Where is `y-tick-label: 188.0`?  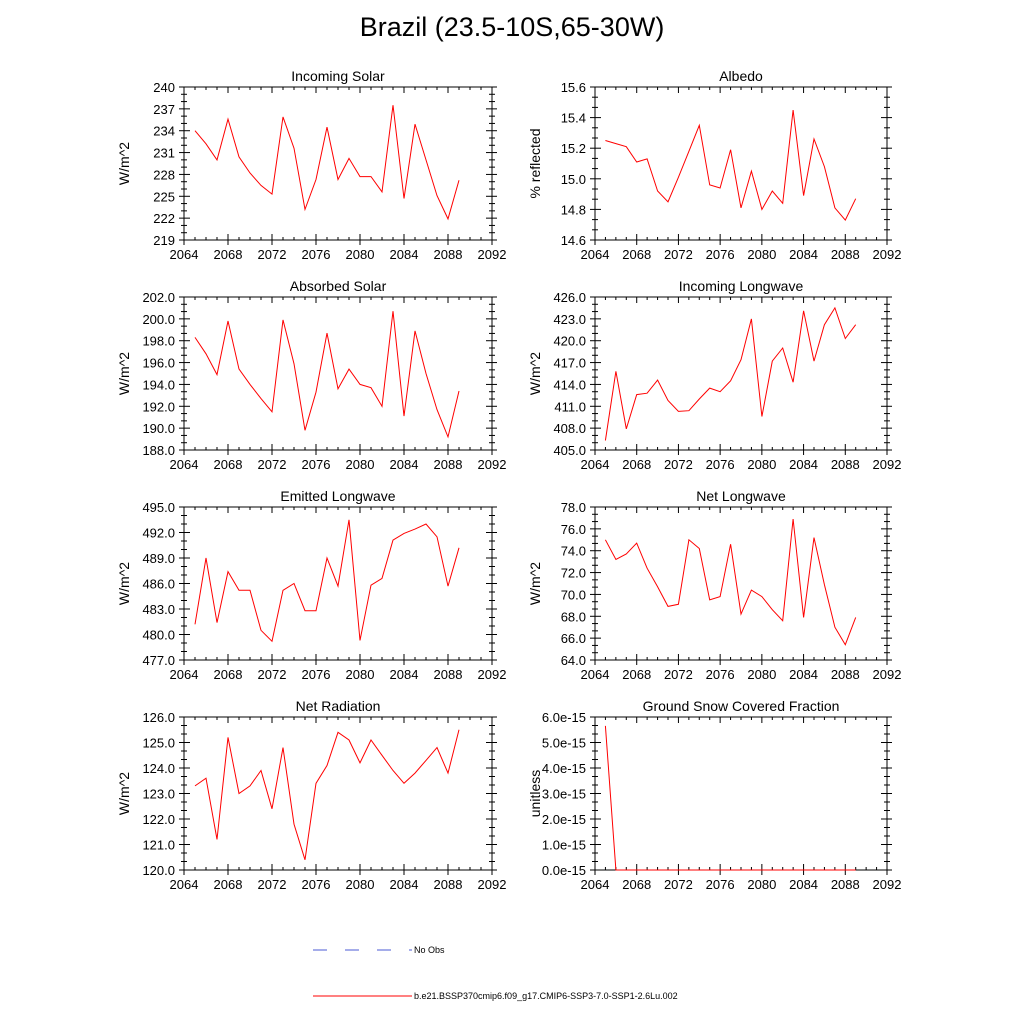 y-tick-label: 188.0 is located at coordinates (158, 450).